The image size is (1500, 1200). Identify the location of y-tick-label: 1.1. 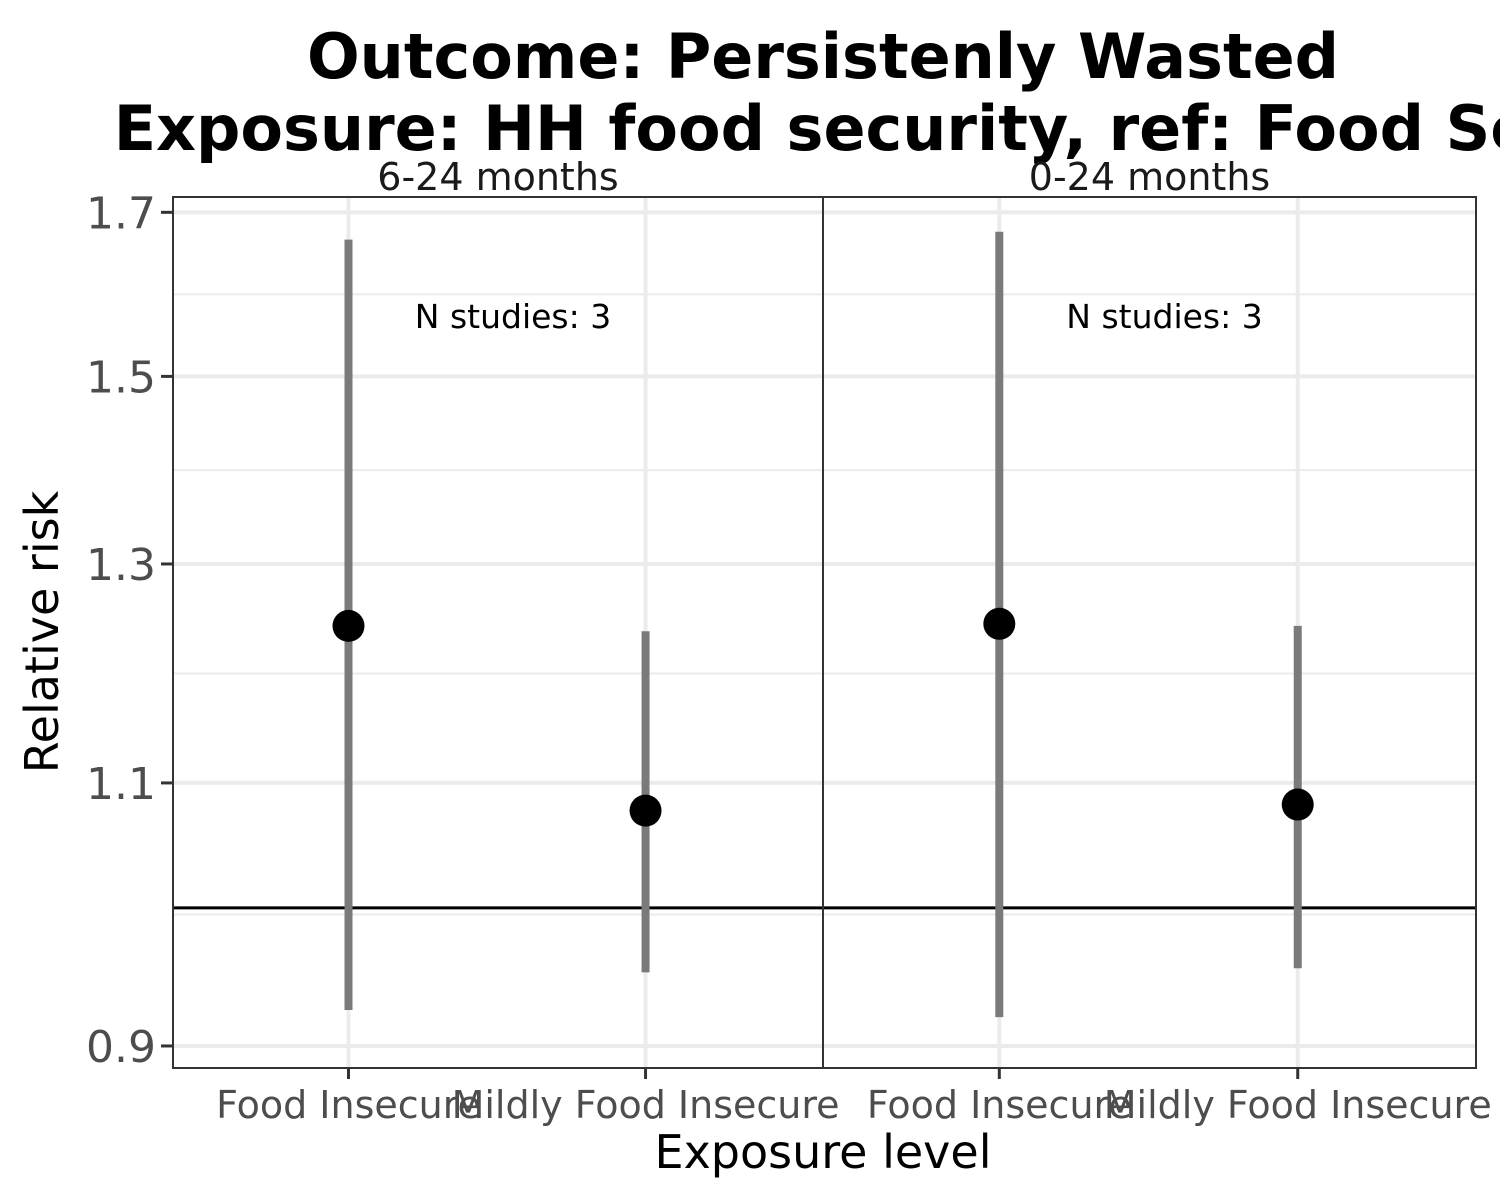
(121, 784).